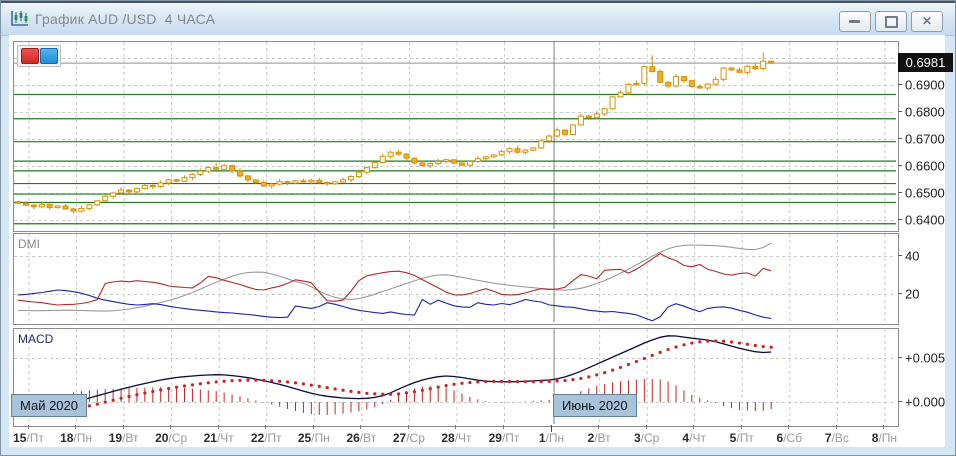  Describe the element at coordinates (551, 428) in the screenshot. I see `month-boundary-tick` at that location.